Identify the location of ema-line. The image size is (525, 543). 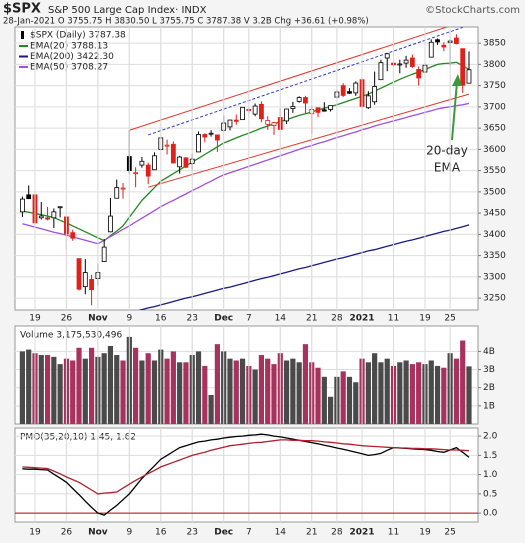
(303, 267).